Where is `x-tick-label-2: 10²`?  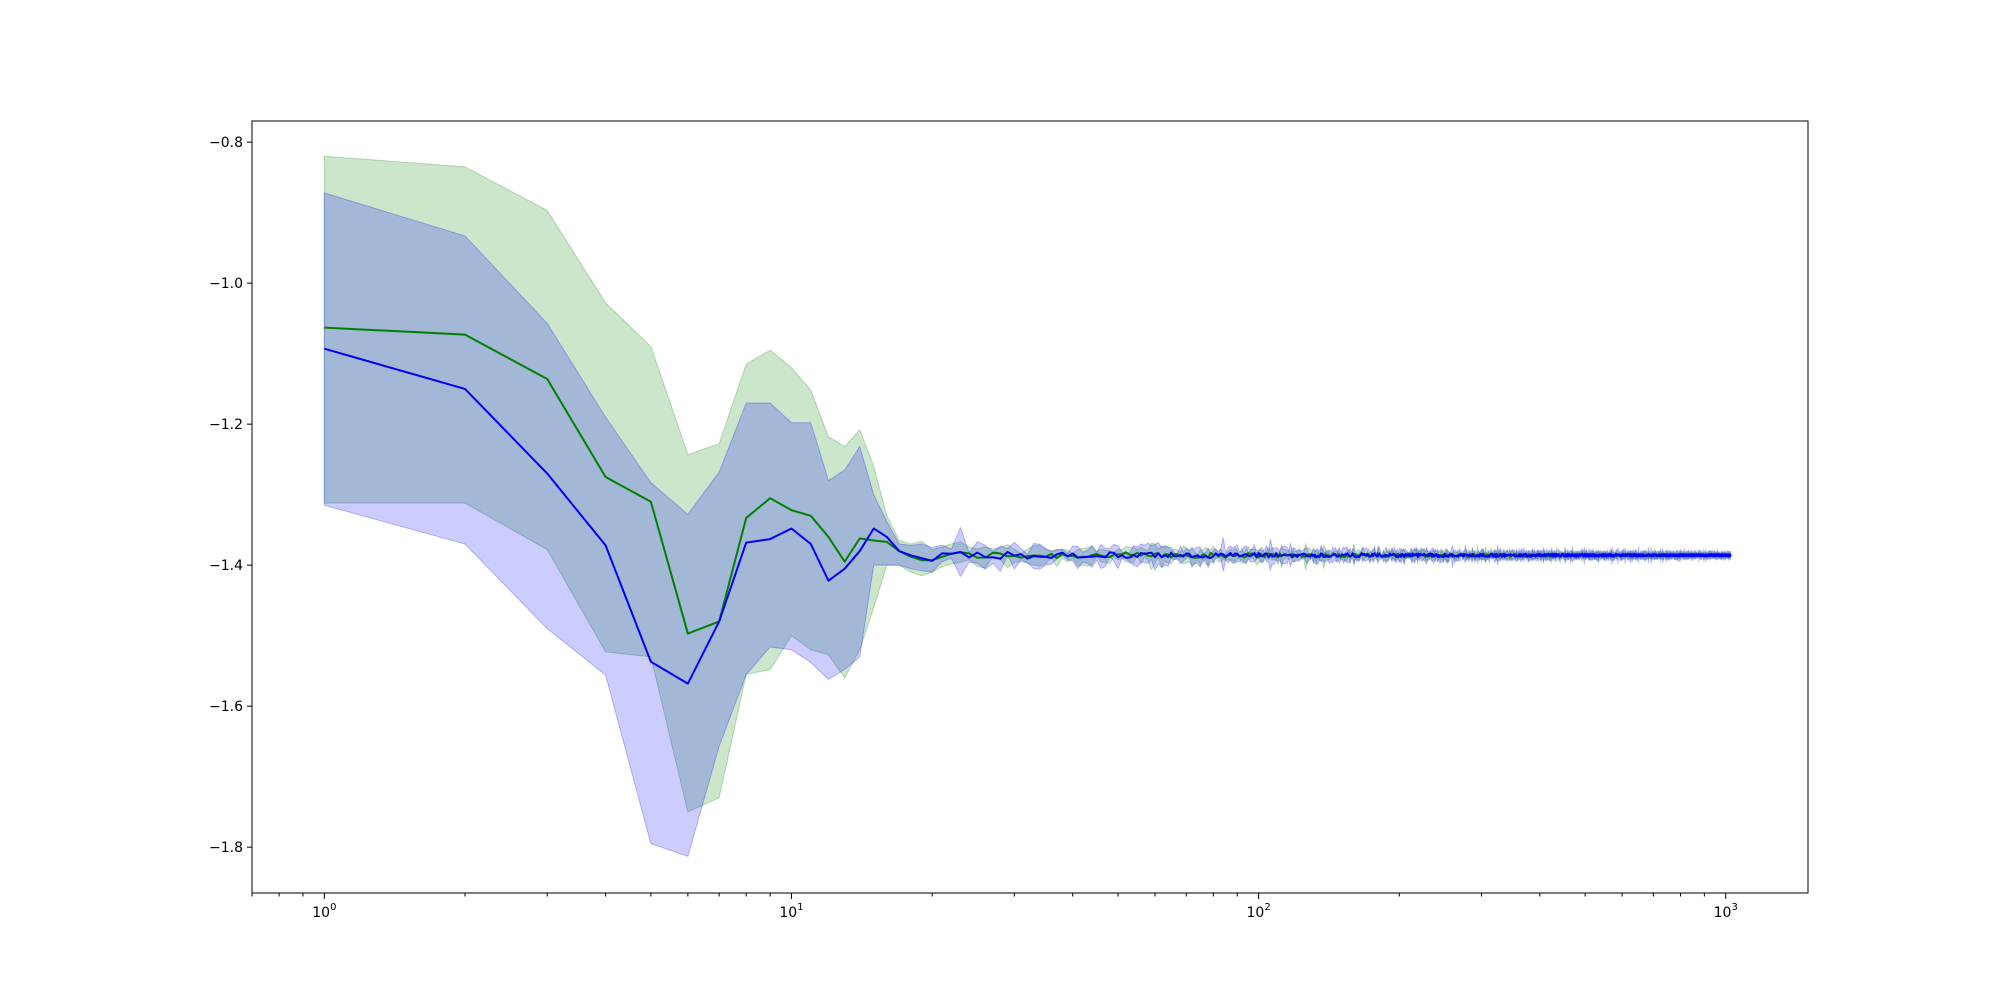 x-tick-label-2: 10² is located at coordinates (1259, 911).